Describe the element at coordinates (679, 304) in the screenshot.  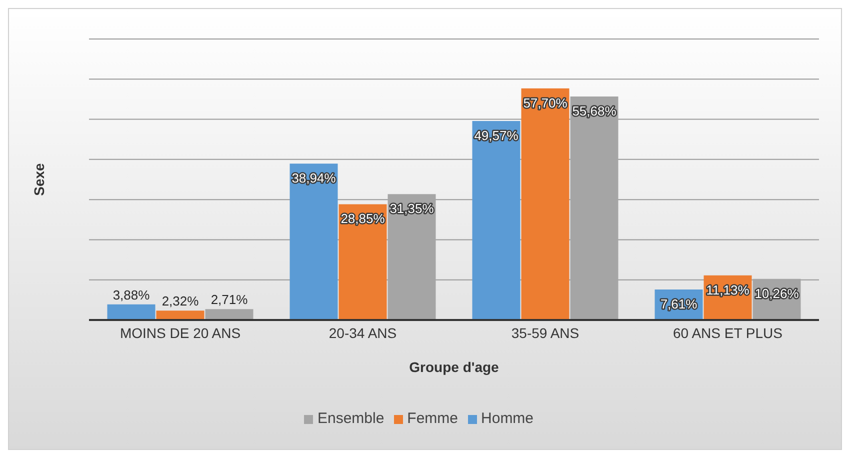
I see `data-label: 7,61%` at that location.